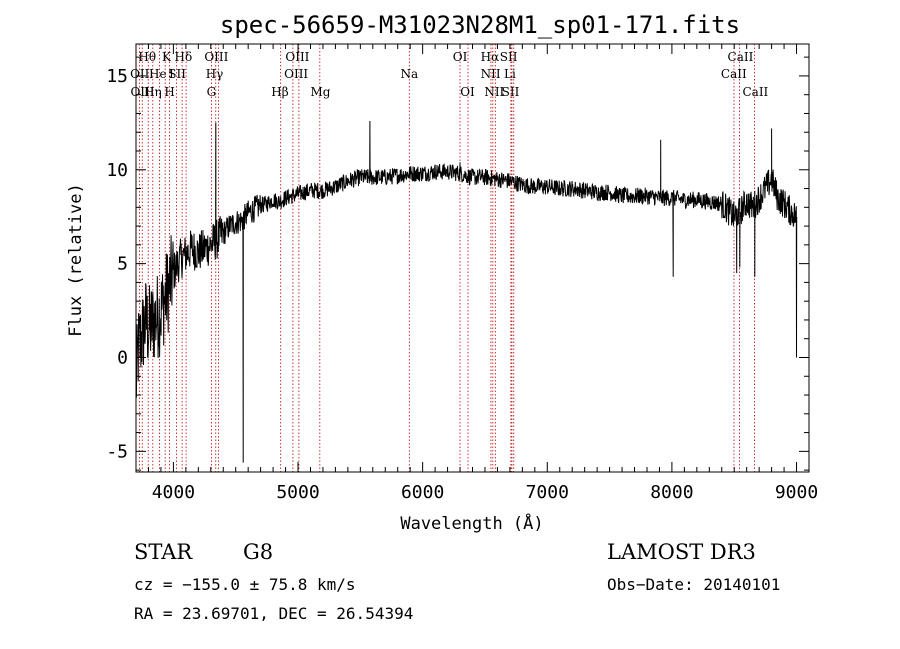 The width and height of the screenshot is (900, 649). What do you see at coordinates (122, 357) in the screenshot?
I see `y-tick-label: 0` at bounding box center [122, 357].